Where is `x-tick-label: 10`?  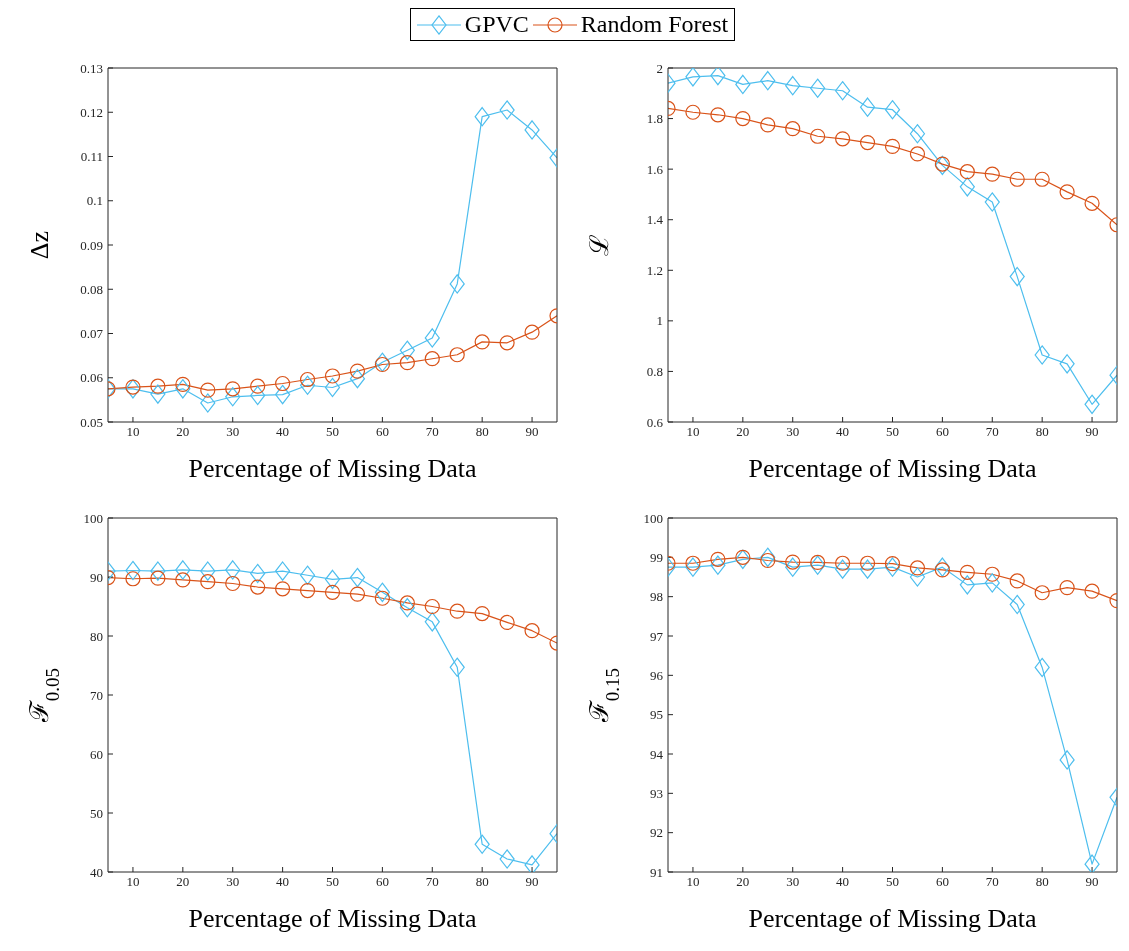 x-tick-label: 10 is located at coordinates (133, 882).